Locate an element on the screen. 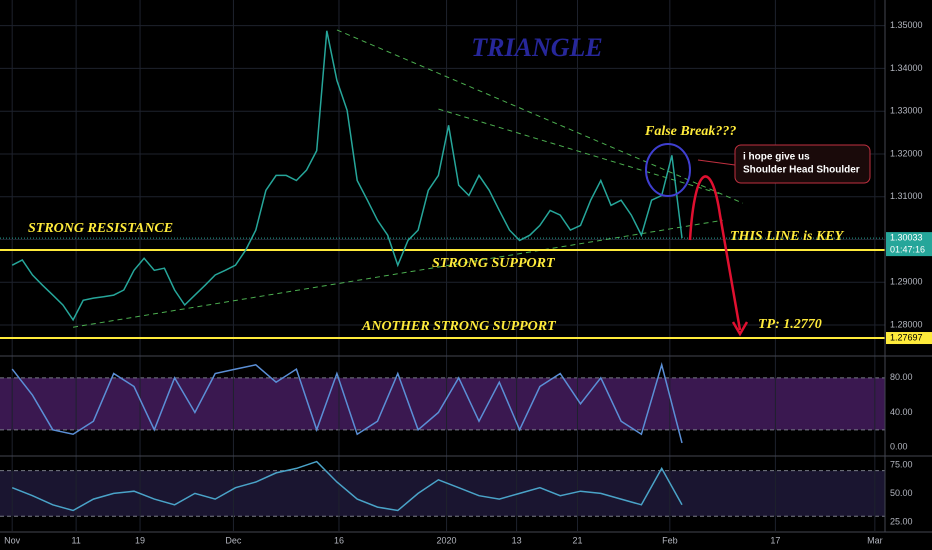  y-tick-label: 1.31000 is located at coordinates (906, 196).